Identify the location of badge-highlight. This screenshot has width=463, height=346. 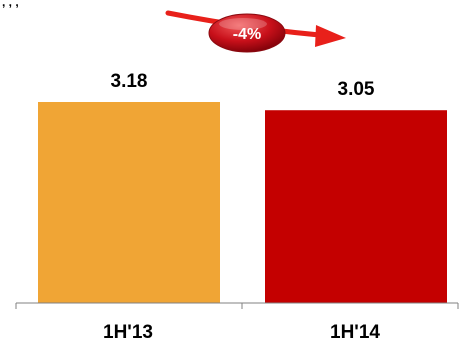
(243, 24).